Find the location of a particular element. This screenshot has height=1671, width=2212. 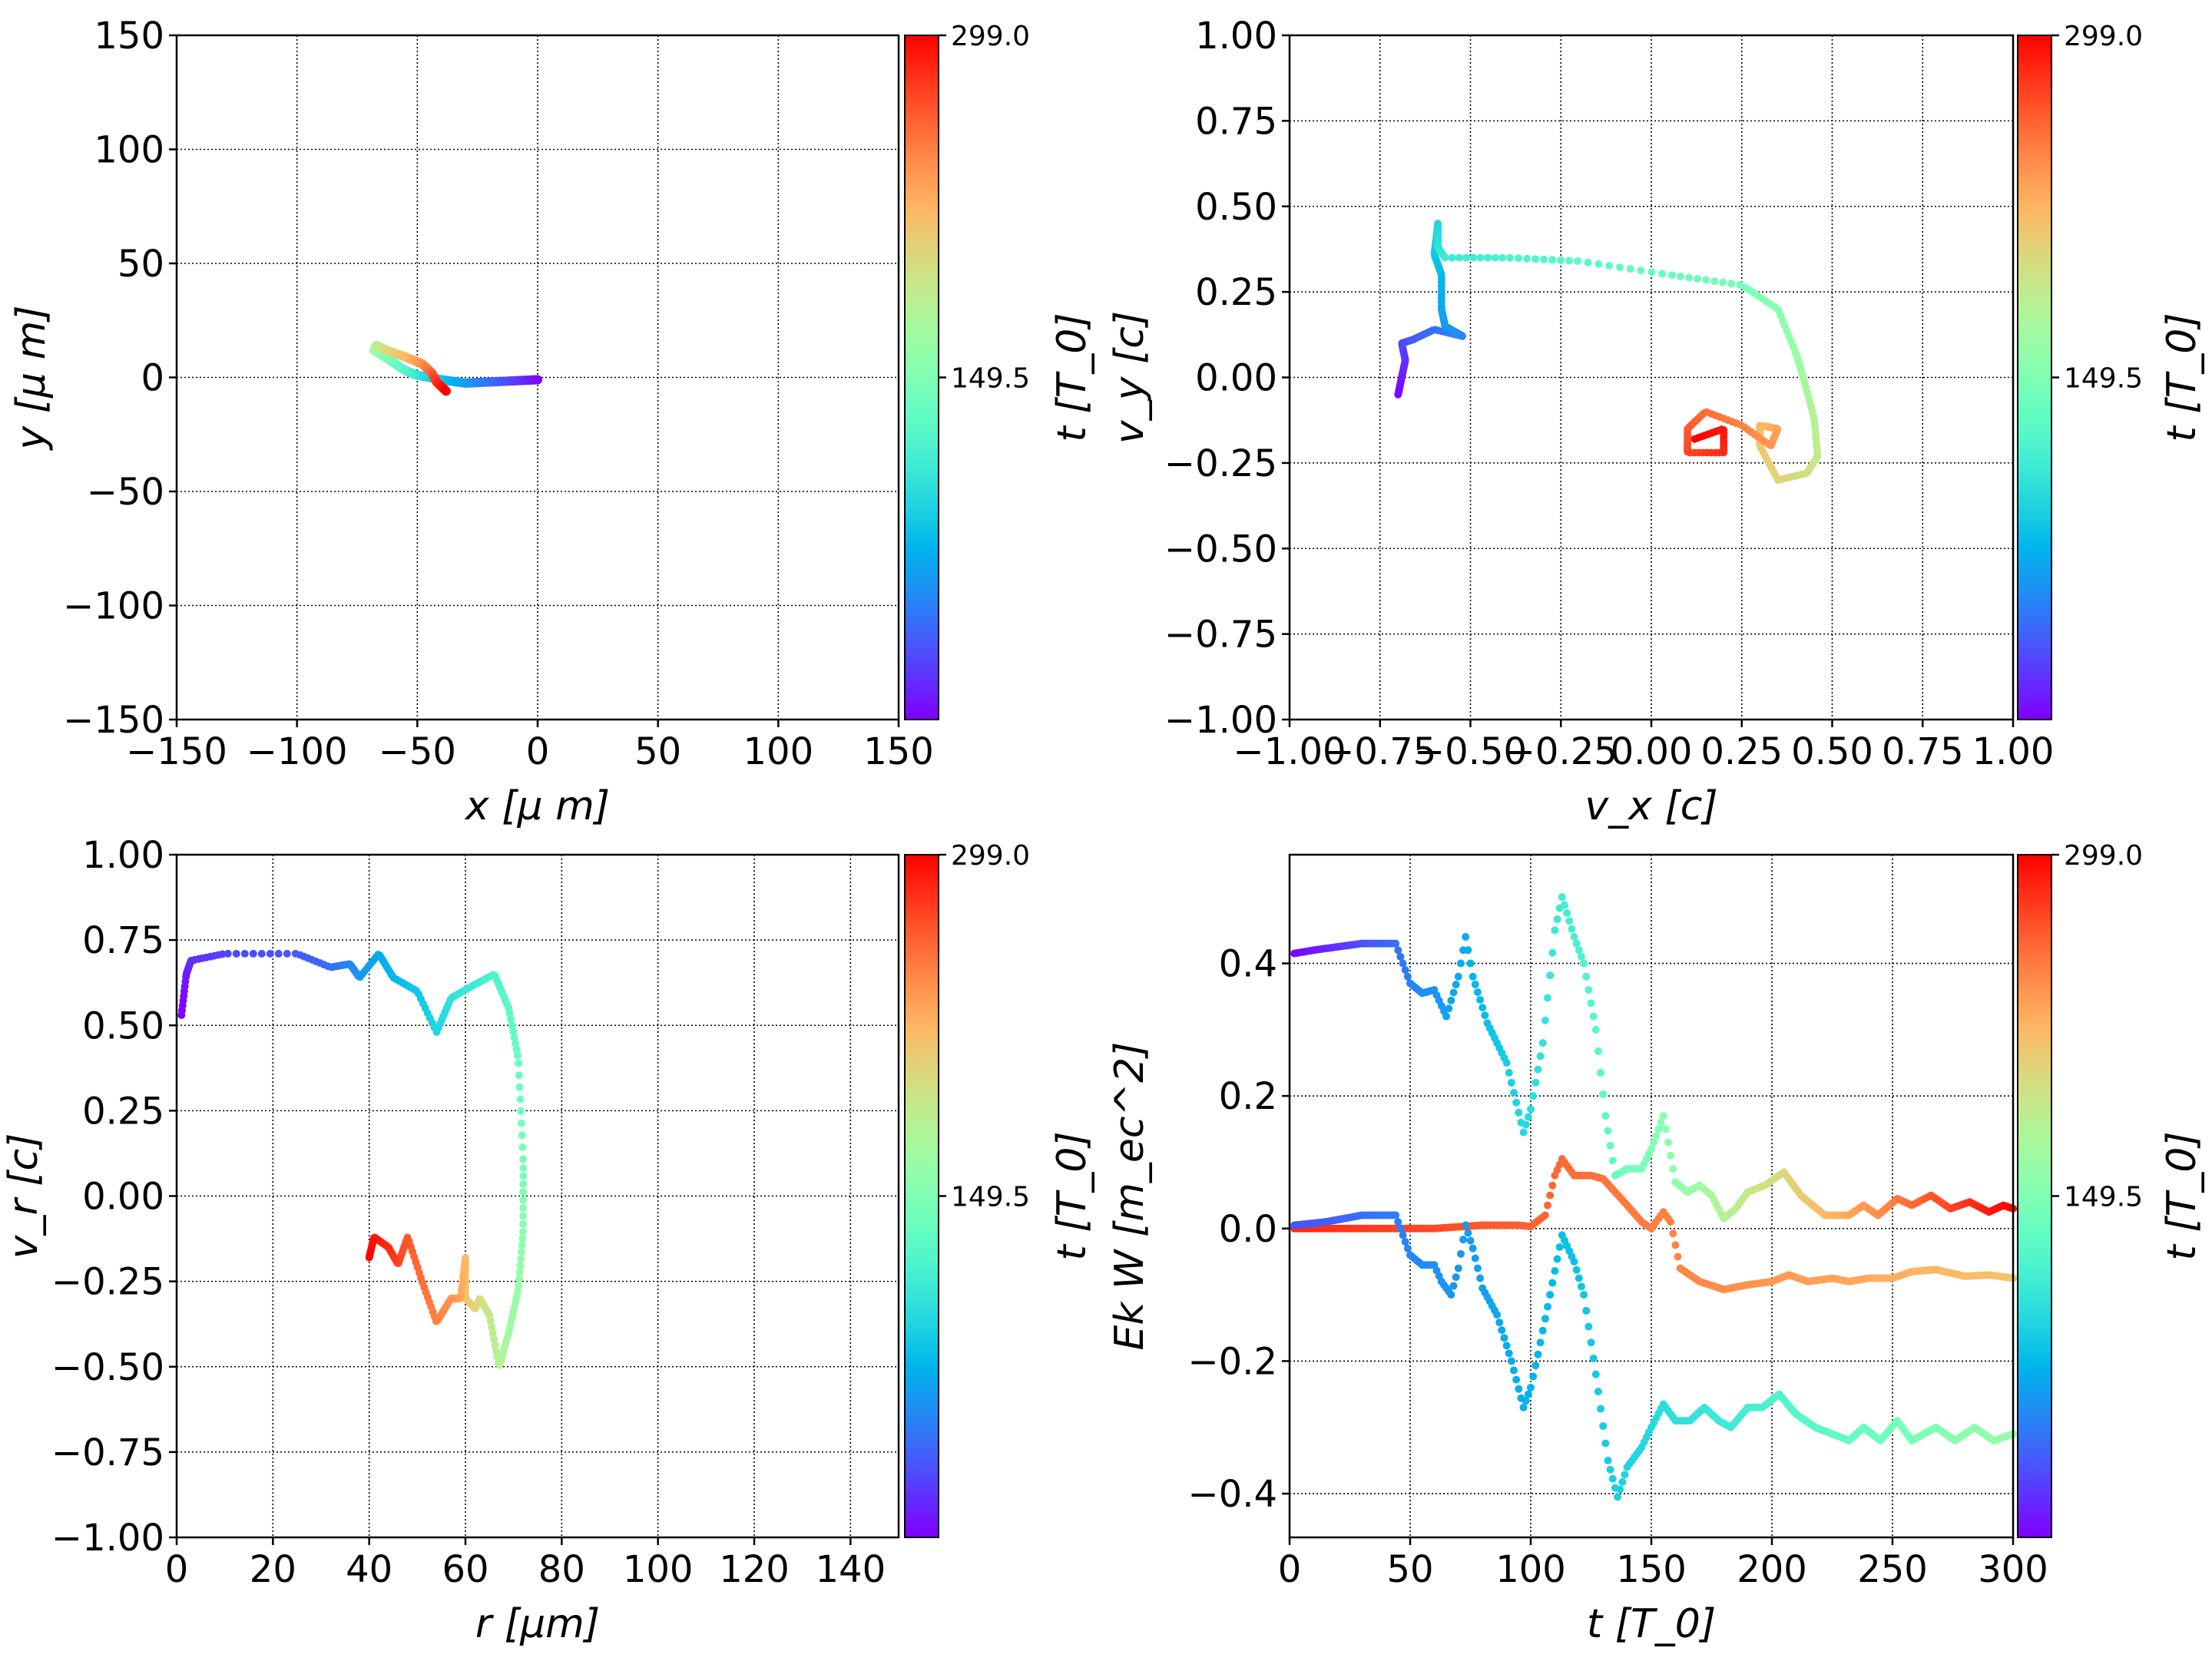

x-tick-label: 60 is located at coordinates (465, 1569).